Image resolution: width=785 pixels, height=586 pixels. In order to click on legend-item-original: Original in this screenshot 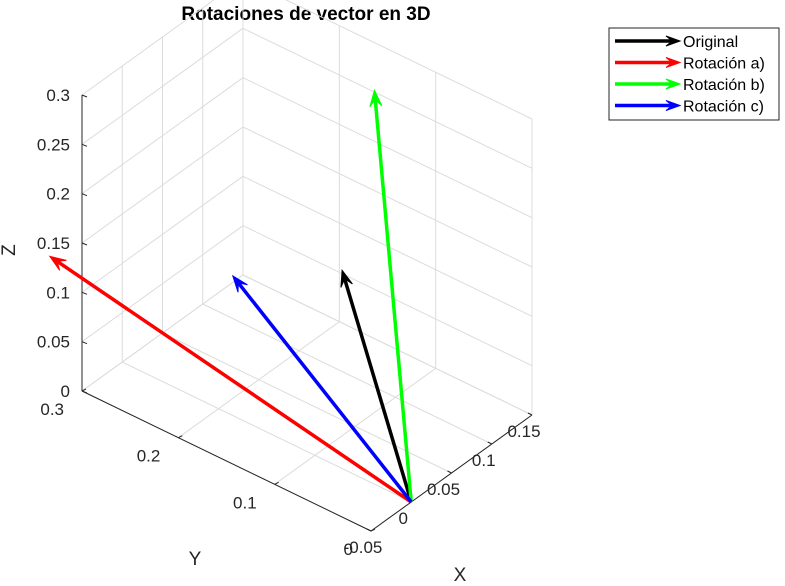, I will do `click(676, 42)`.